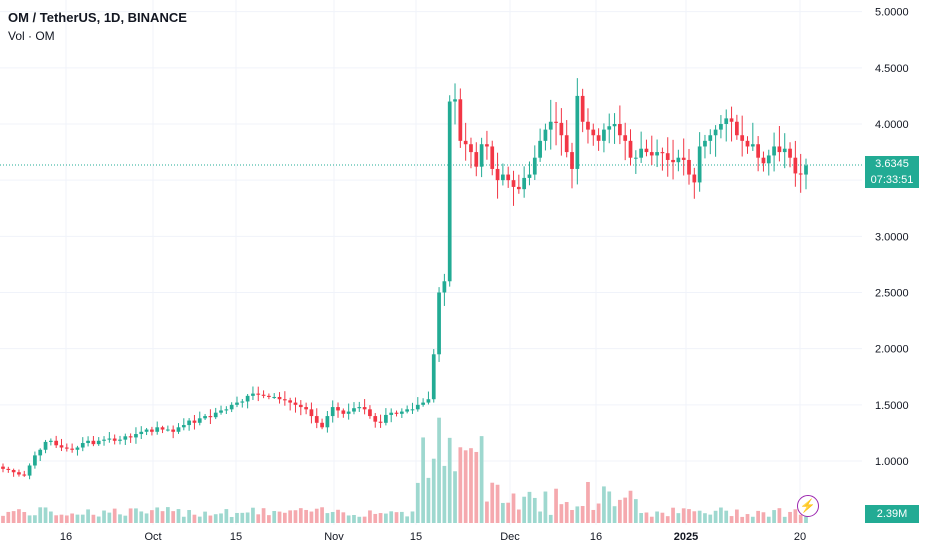 The height and width of the screenshot is (550, 932). What do you see at coordinates (97, 17) in the screenshot?
I see `symbol-title: OM / TetherUS, 1D, BINANCE` at bounding box center [97, 17].